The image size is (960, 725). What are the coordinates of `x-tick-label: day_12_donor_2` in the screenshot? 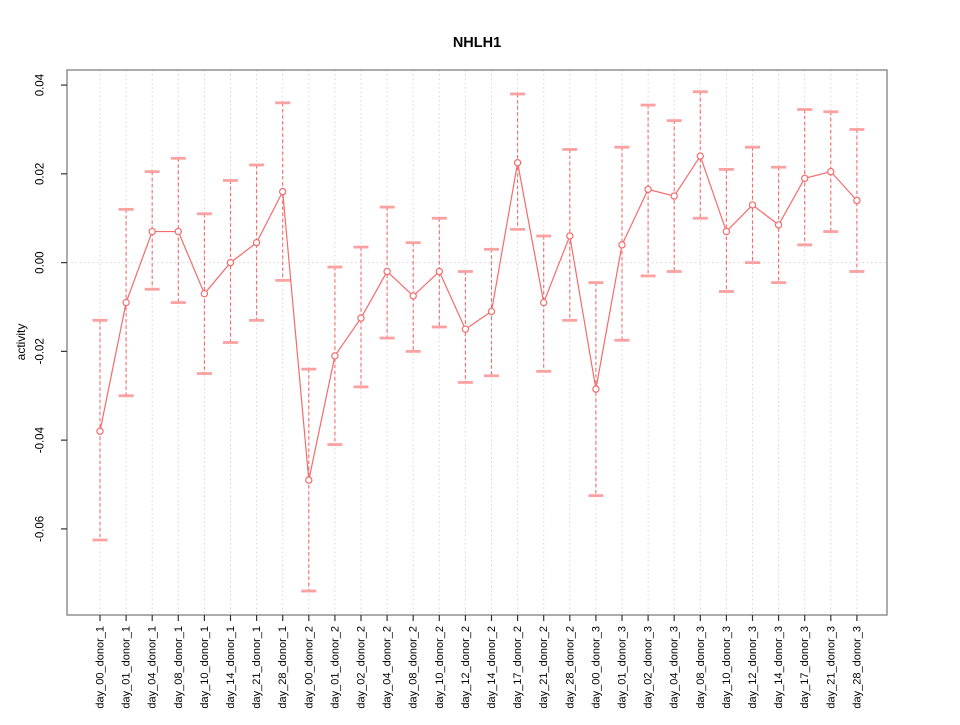 It's located at (466, 667).